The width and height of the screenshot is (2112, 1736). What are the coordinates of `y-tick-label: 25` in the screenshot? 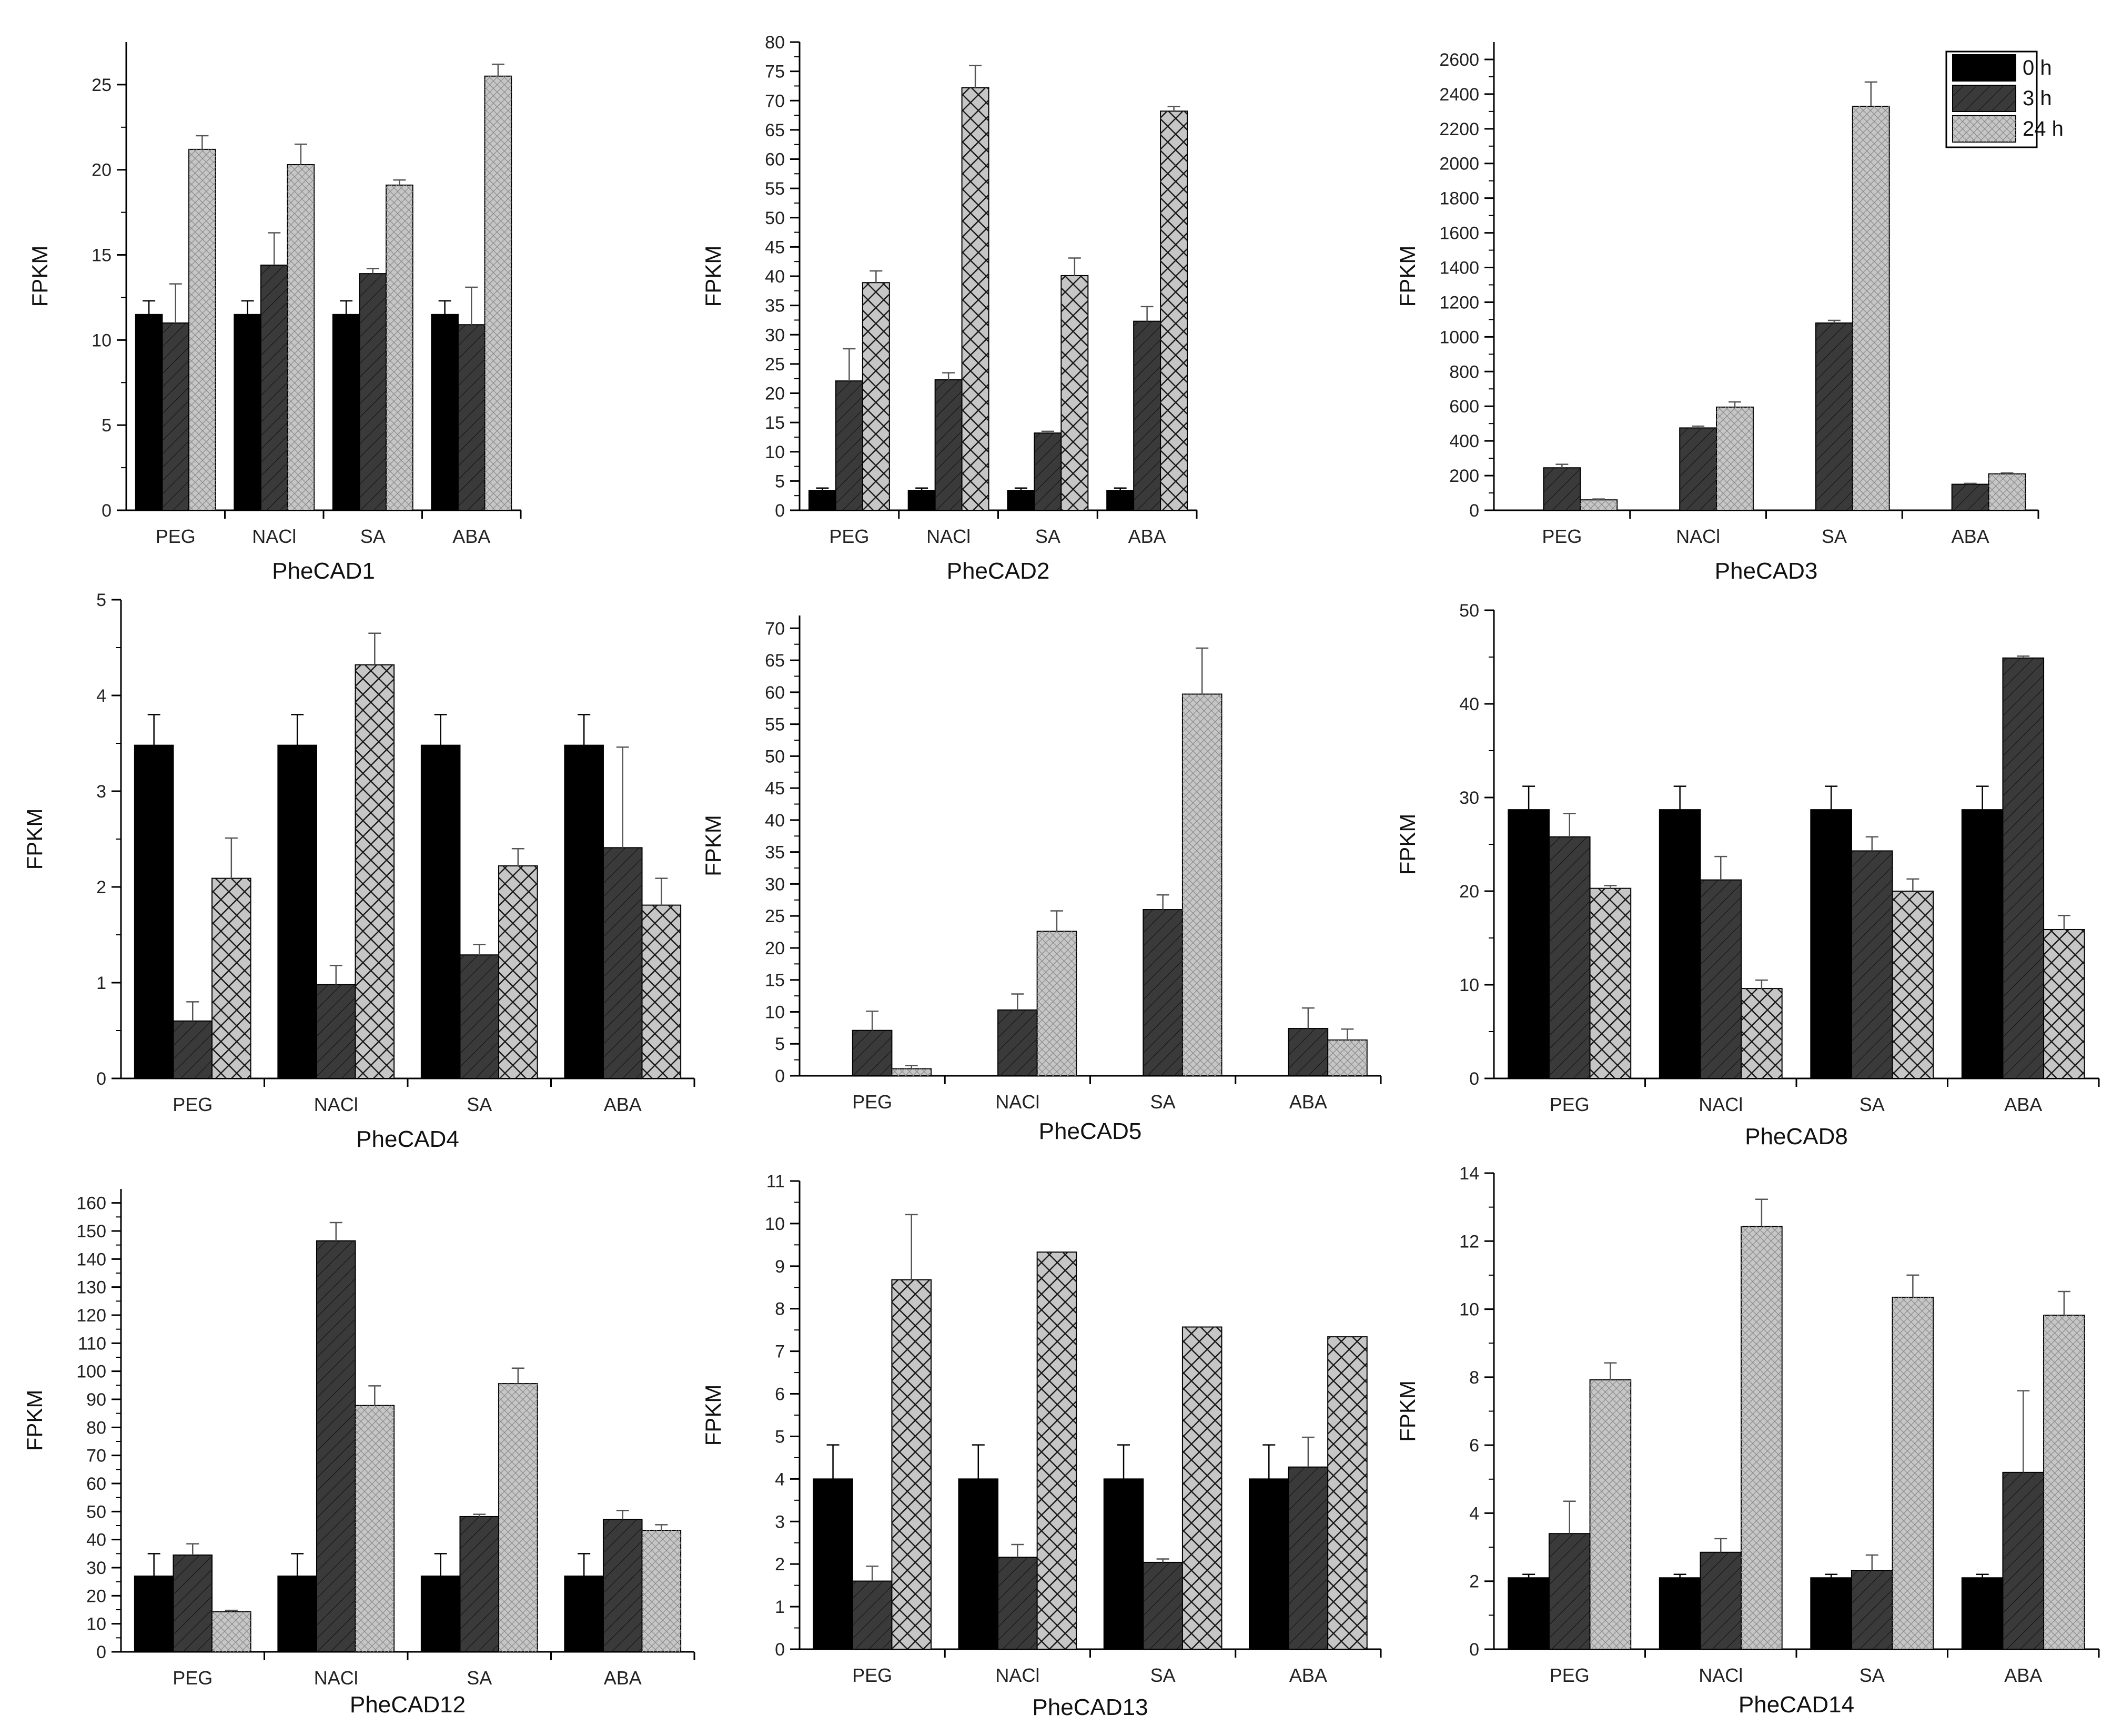 It's located at (775, 365).